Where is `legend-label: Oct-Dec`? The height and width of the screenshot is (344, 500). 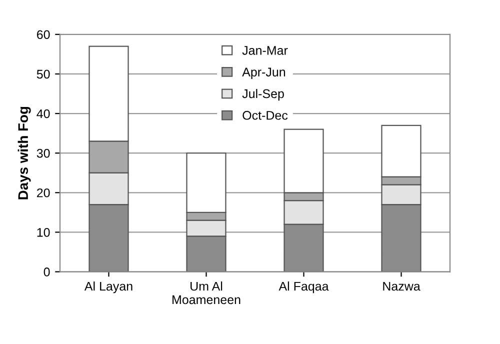 legend-label: Oct-Dec is located at coordinates (265, 115).